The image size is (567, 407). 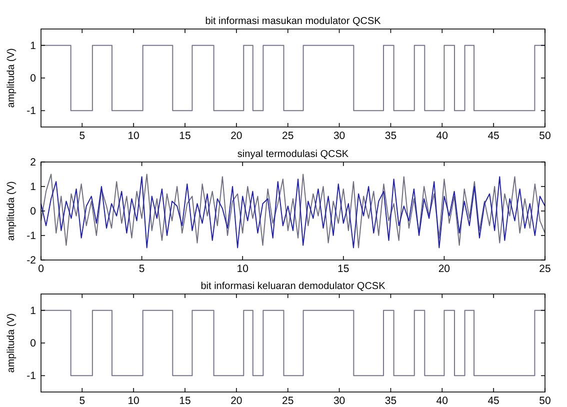 I want to click on chart-title: bit informasi masukan modulator QCSK, so click(x=293, y=21).